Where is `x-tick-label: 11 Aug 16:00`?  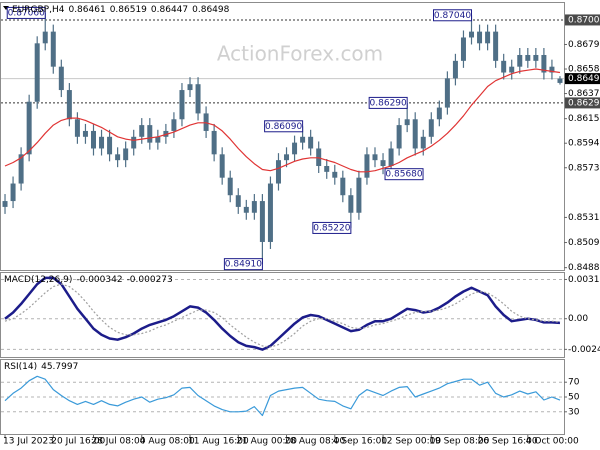
x-tick-label: 11 Aug 16:00 is located at coordinates (218, 442).